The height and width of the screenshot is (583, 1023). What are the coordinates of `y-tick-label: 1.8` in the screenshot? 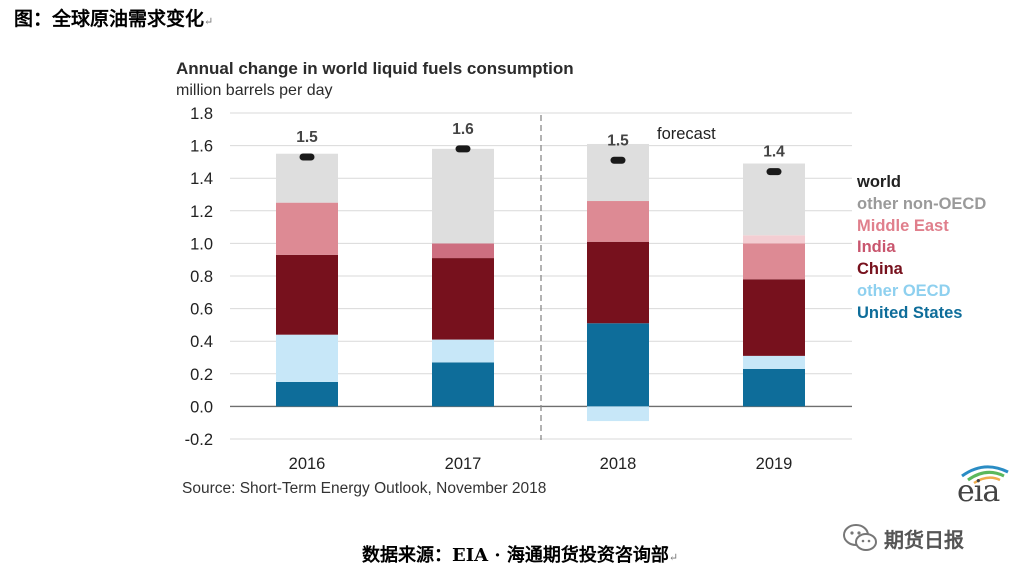 It's located at (201, 114).